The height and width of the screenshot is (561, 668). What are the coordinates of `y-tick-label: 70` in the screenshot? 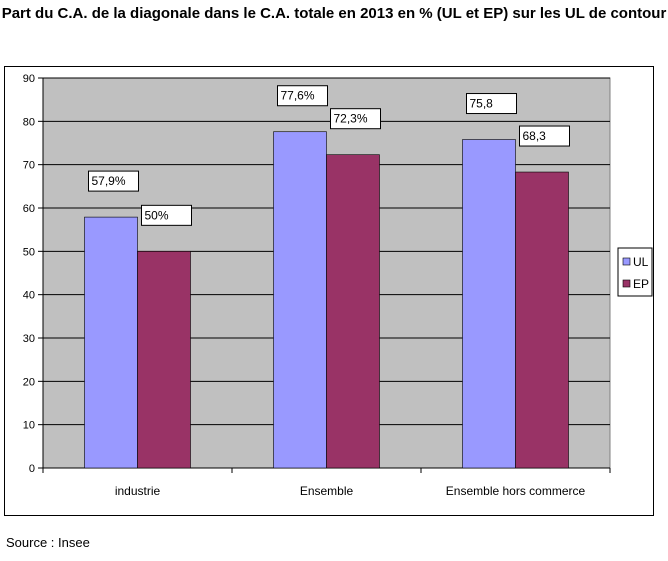 It's located at (29, 166).